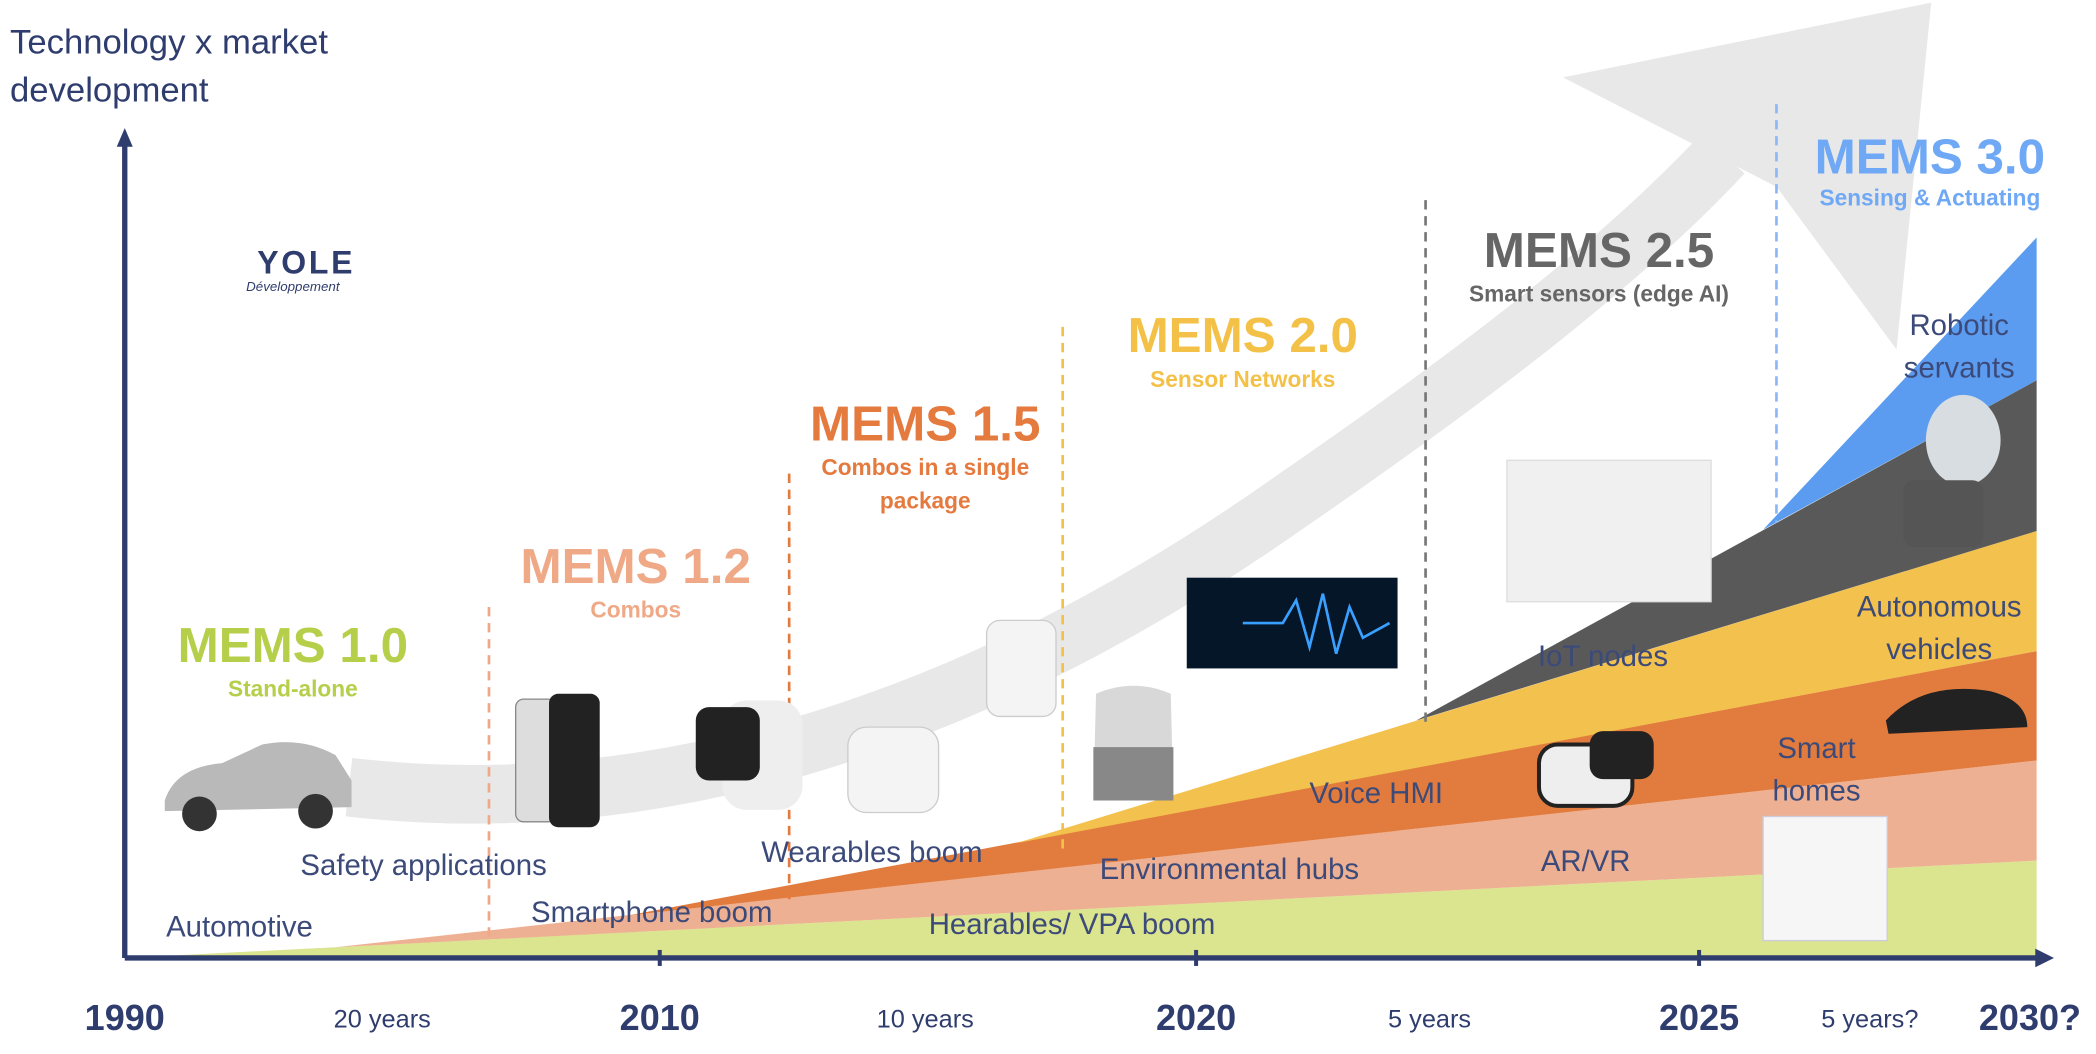  Describe the element at coordinates (1603, 656) in the screenshot. I see `application-label: IoT nodes` at that location.